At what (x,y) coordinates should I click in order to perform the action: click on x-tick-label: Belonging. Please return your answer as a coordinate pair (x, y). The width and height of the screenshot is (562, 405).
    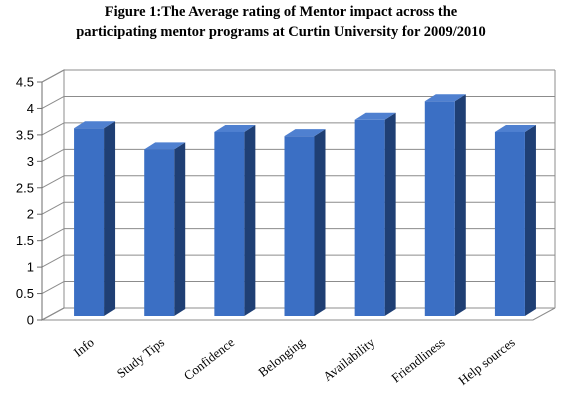
    Looking at the image, I should click on (281, 356).